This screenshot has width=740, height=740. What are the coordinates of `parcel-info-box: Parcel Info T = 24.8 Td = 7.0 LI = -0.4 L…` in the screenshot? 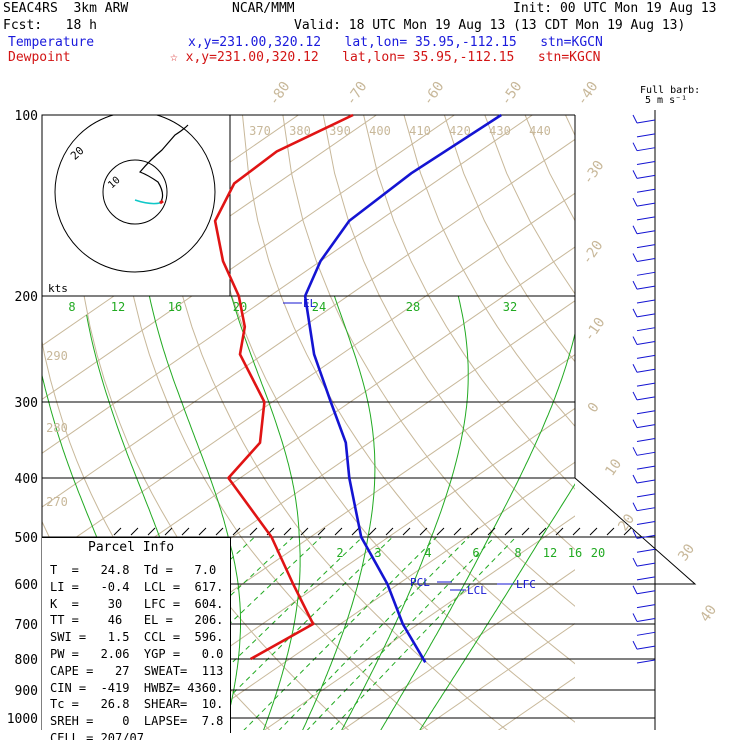 It's located at (136, 638).